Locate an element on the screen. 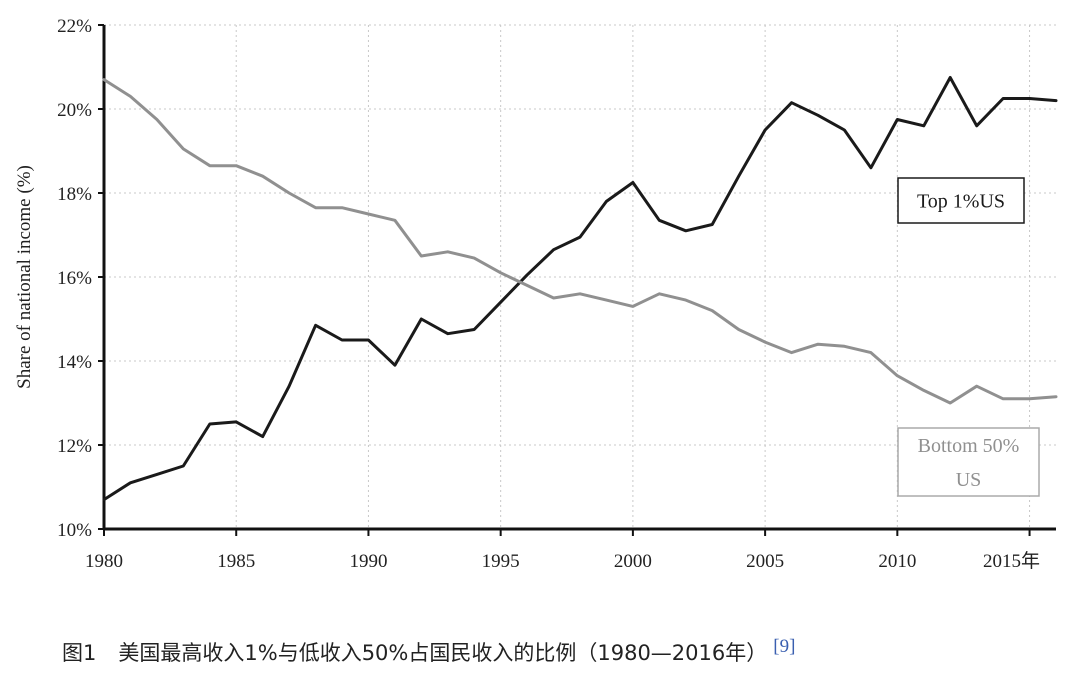  y-tick-label: 14% is located at coordinates (74, 362).